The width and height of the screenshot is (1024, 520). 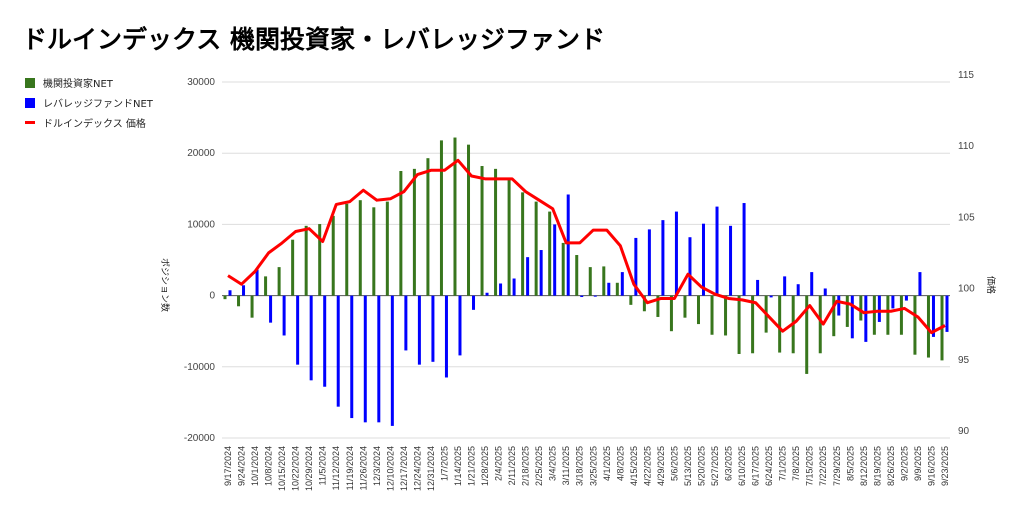 What do you see at coordinates (296, 468) in the screenshot?
I see `x-tick-label: 10/22/2024` at bounding box center [296, 468].